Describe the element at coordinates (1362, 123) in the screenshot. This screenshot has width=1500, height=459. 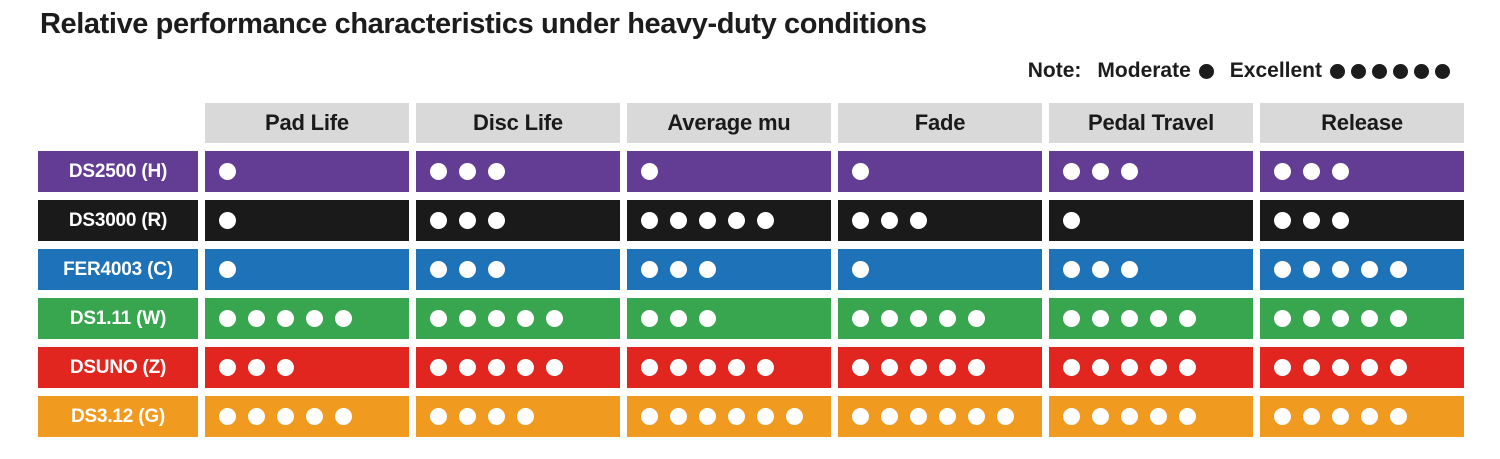
I see `column-header: Release` at that location.